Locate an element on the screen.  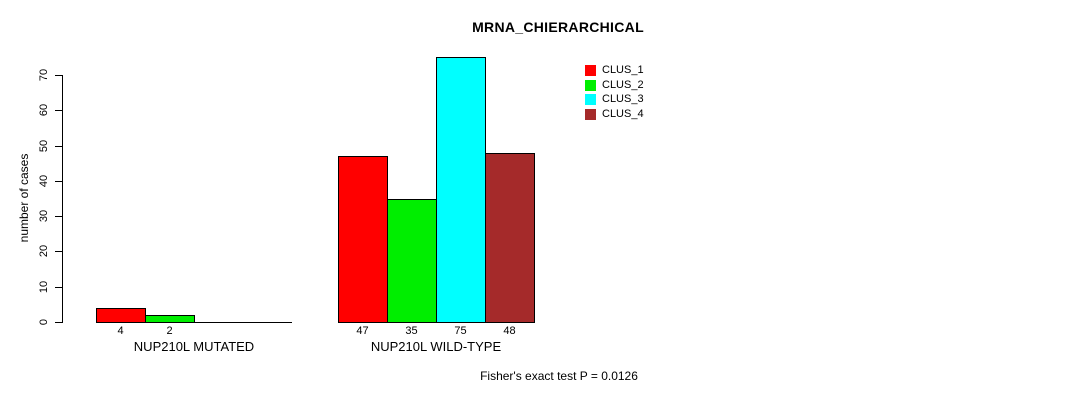
legend-label: CLUS_4 is located at coordinates (623, 113).